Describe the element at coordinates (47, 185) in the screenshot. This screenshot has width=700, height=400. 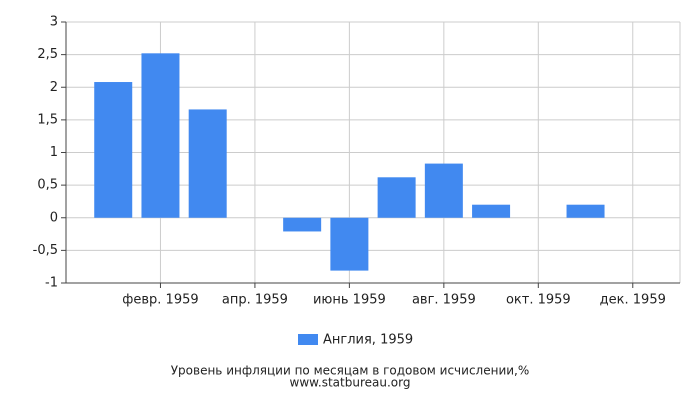
I see `y-tick-label: 0,5` at that location.